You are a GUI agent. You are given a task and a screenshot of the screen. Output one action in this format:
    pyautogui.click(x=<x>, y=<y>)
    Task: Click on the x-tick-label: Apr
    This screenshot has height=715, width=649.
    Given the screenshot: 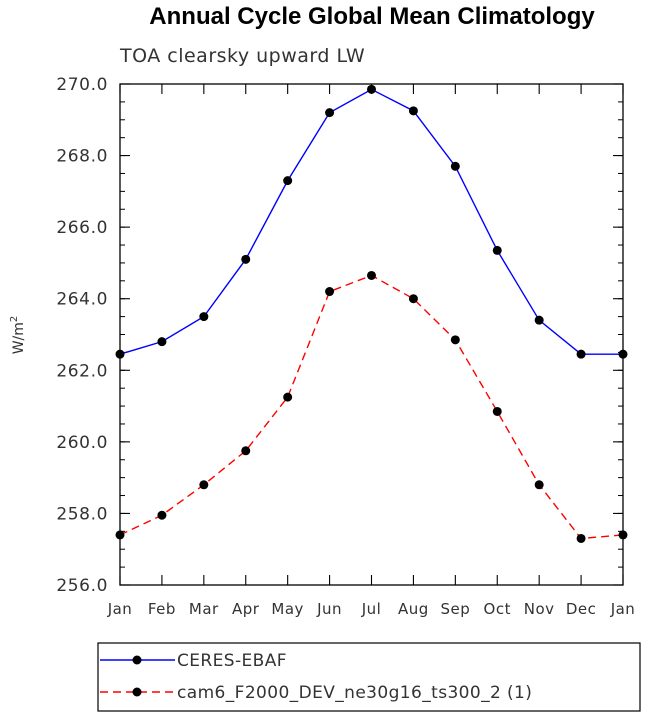 What is the action you would take?
    pyautogui.click(x=246, y=609)
    